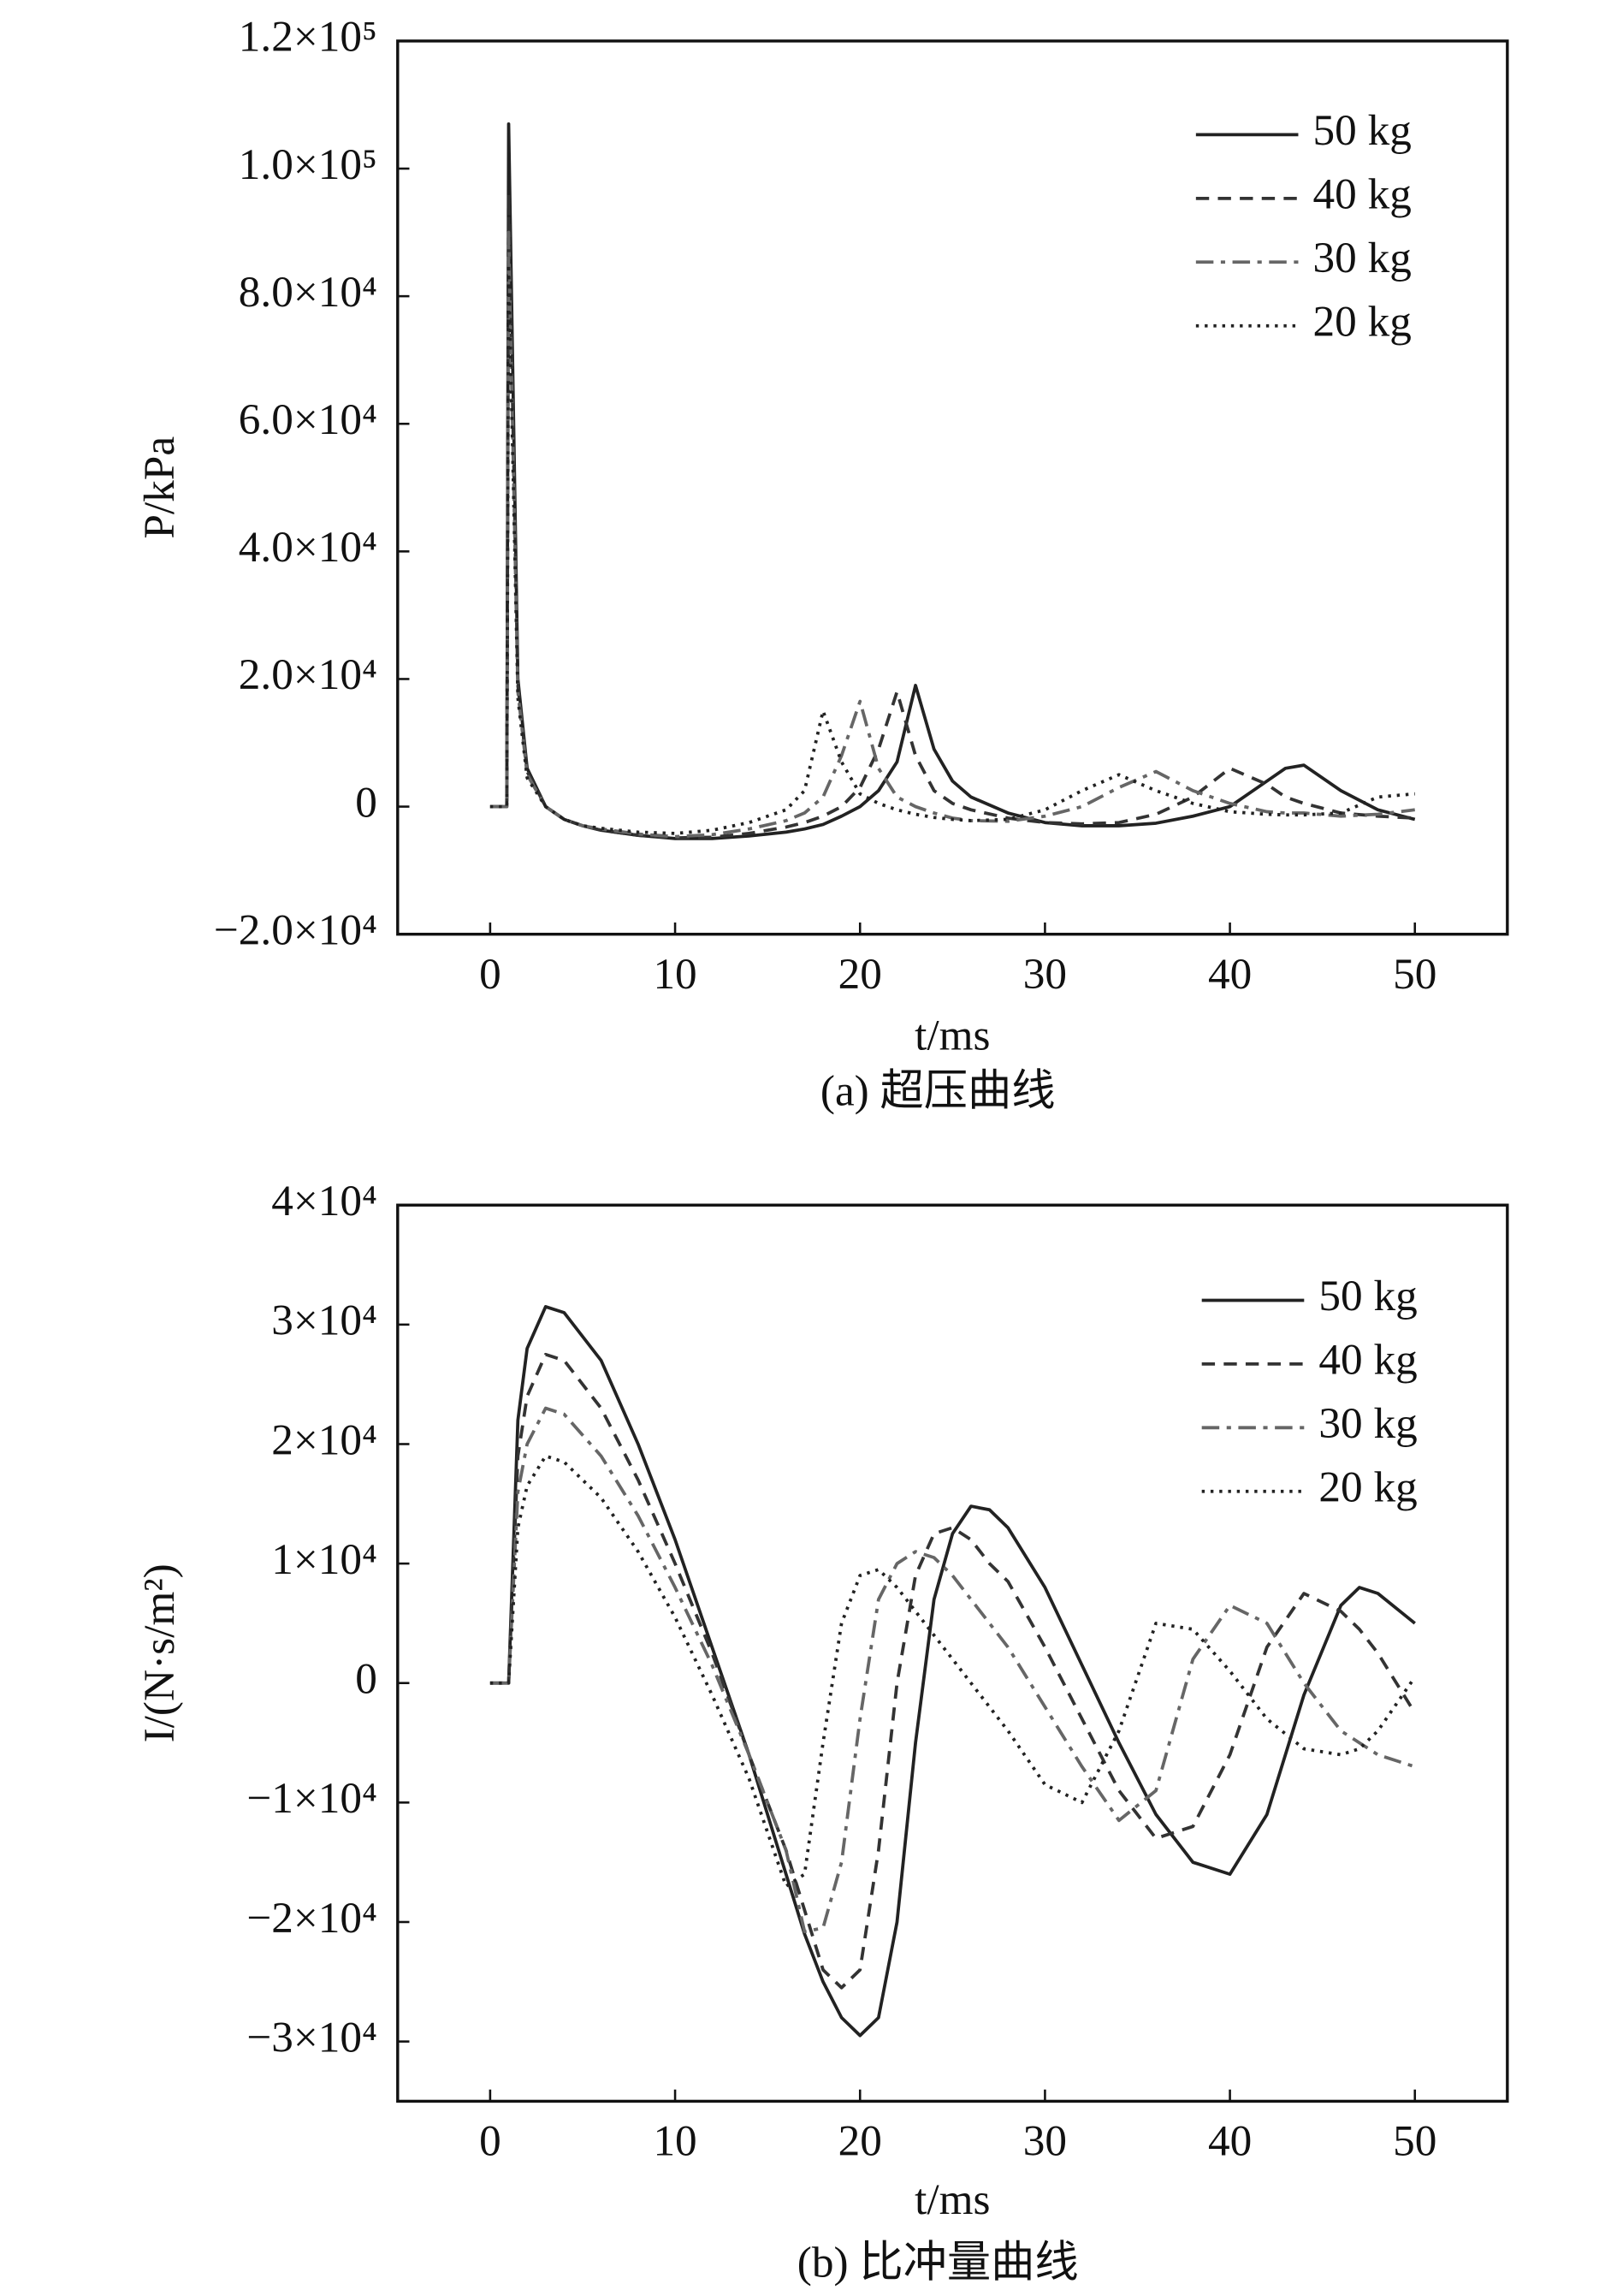 The height and width of the screenshot is (2296, 1617). Describe the element at coordinates (159, 487) in the screenshot. I see `y-axis-label: P/kPa` at that location.